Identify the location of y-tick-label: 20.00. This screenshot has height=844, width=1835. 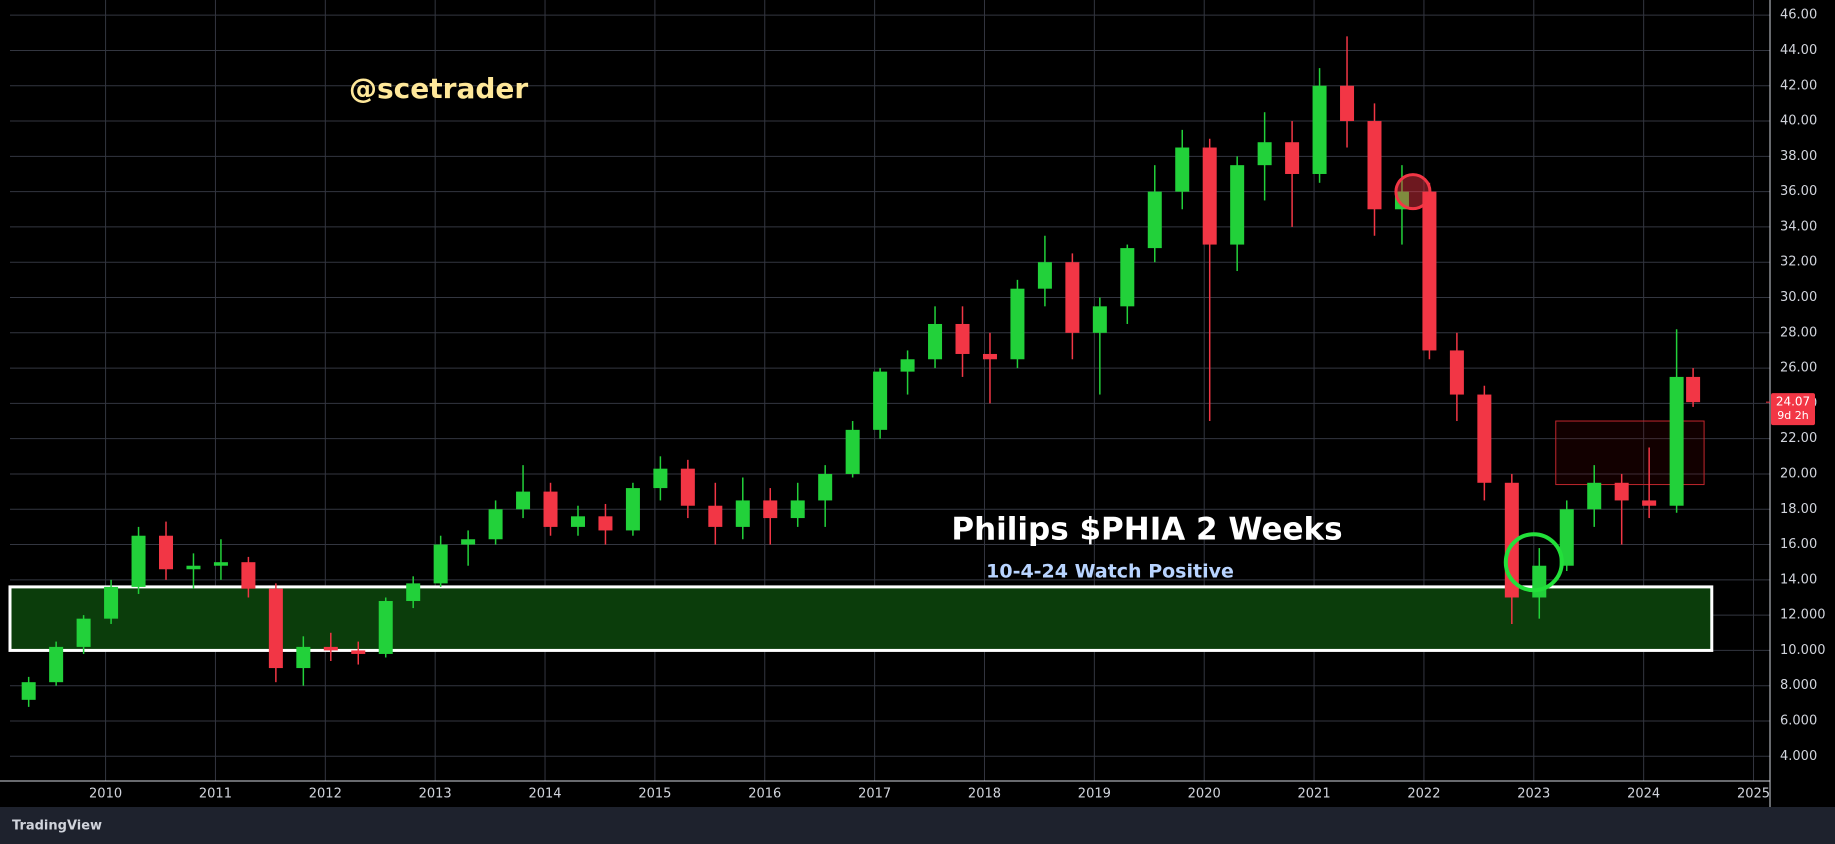
(1798, 473).